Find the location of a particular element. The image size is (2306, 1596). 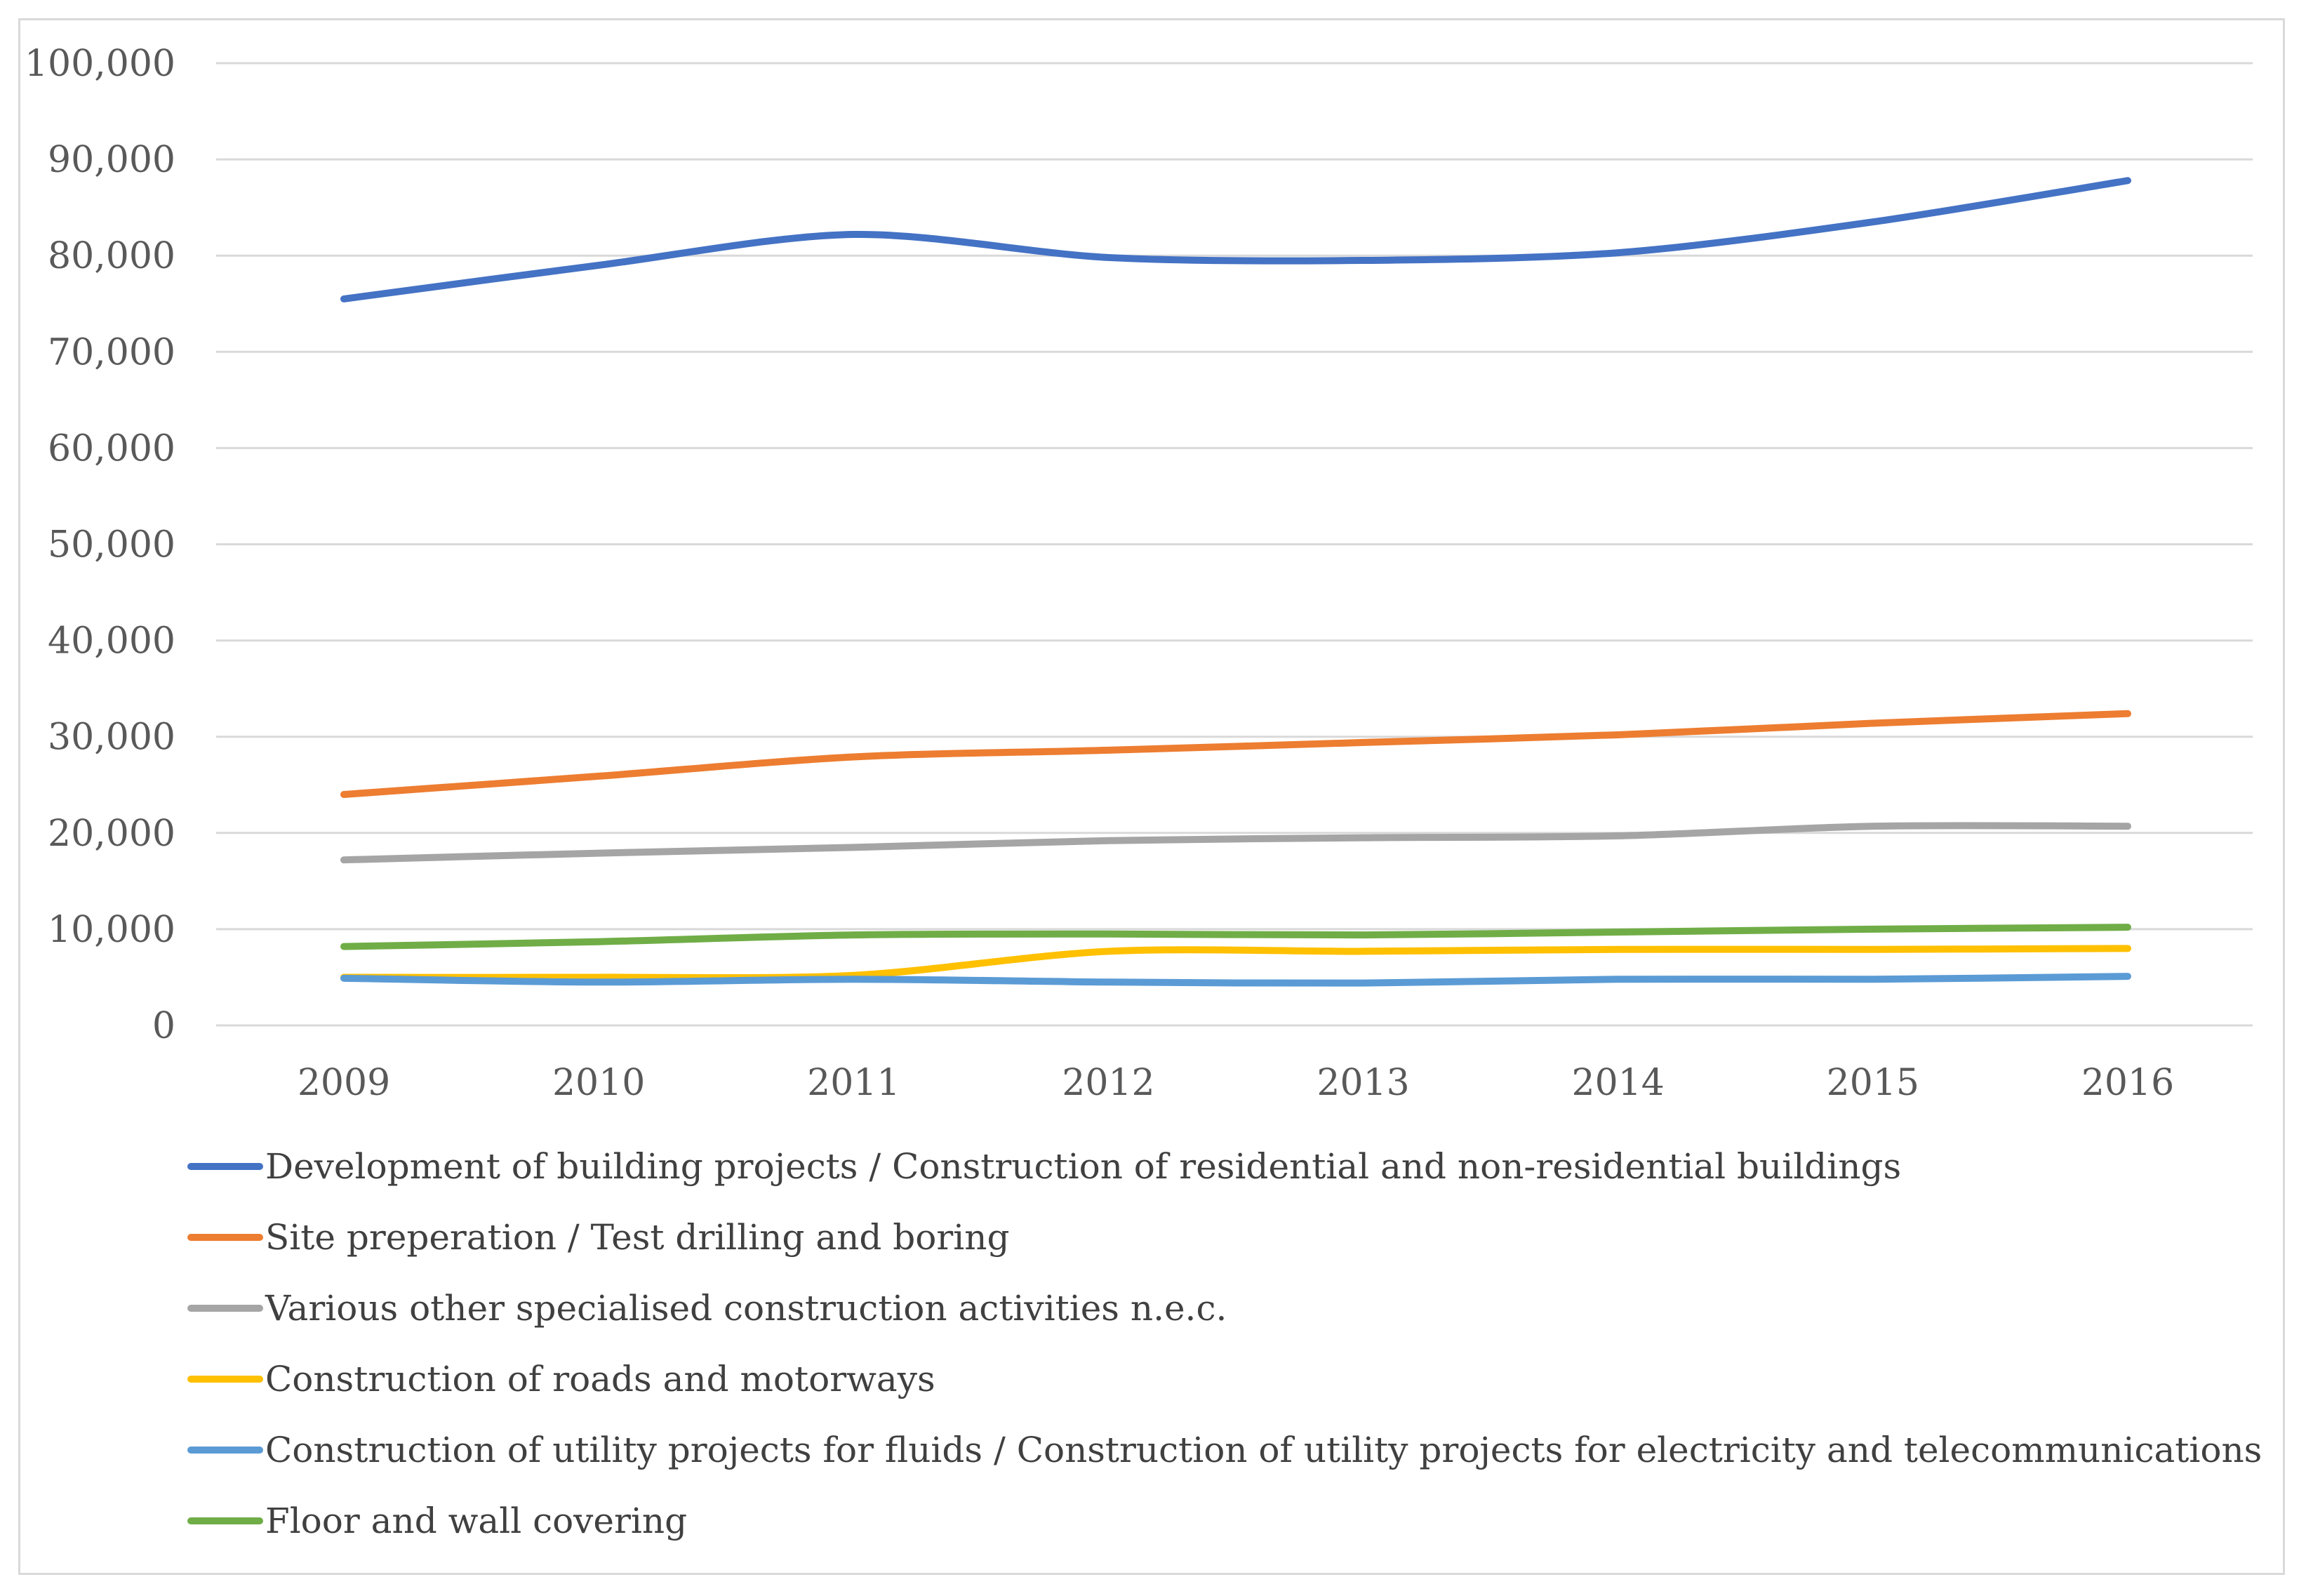

x-tick-label: 2012 is located at coordinates (1108, 1083).